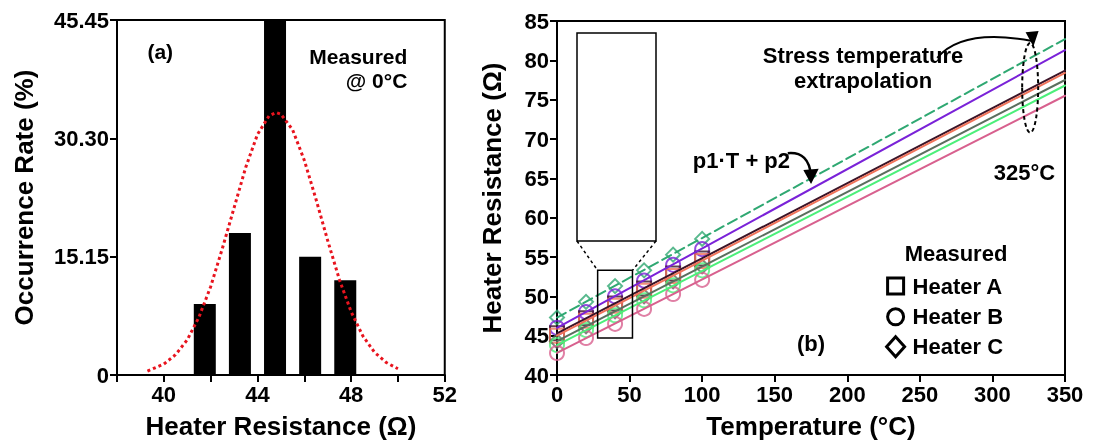 This screenshot has width=1099, height=446. Describe the element at coordinates (741, 160) in the screenshot. I see `annotation: p1·T + p2` at that location.